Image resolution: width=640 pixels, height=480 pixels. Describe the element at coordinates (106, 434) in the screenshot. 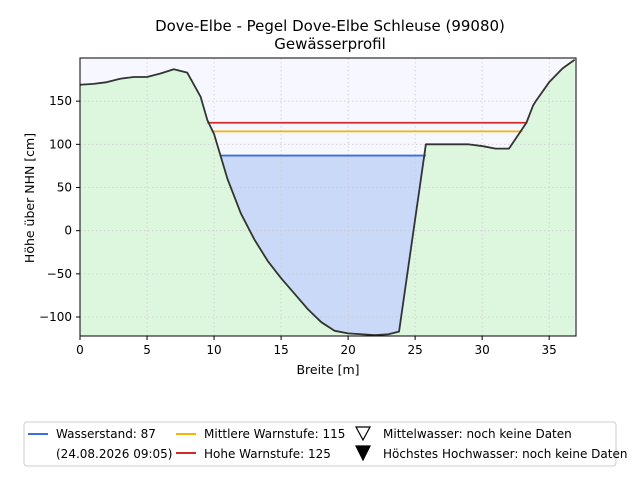

I see `legend-wasserstand-label: Wasserstand: 87` at that location.